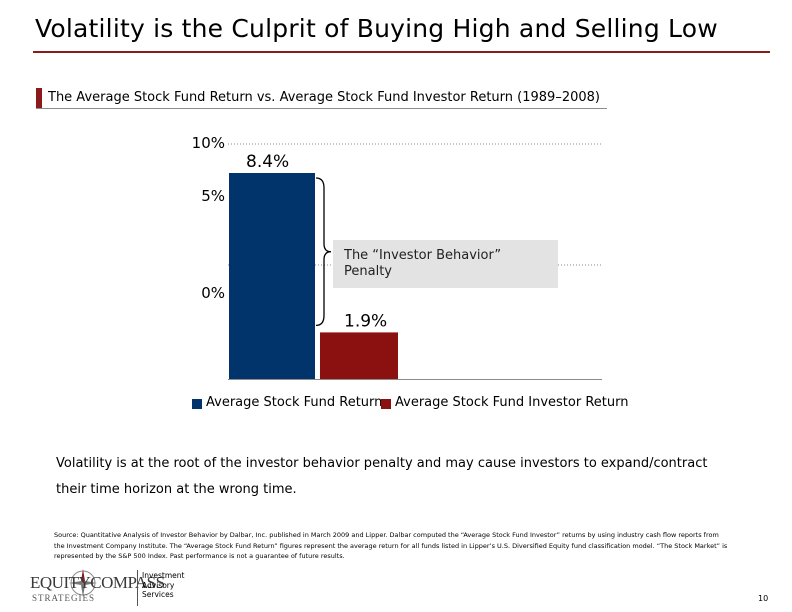 The width and height of the screenshot is (792, 612). What do you see at coordinates (64, 598) in the screenshot?
I see `logo-subtitle: STRATEGIES` at bounding box center [64, 598].